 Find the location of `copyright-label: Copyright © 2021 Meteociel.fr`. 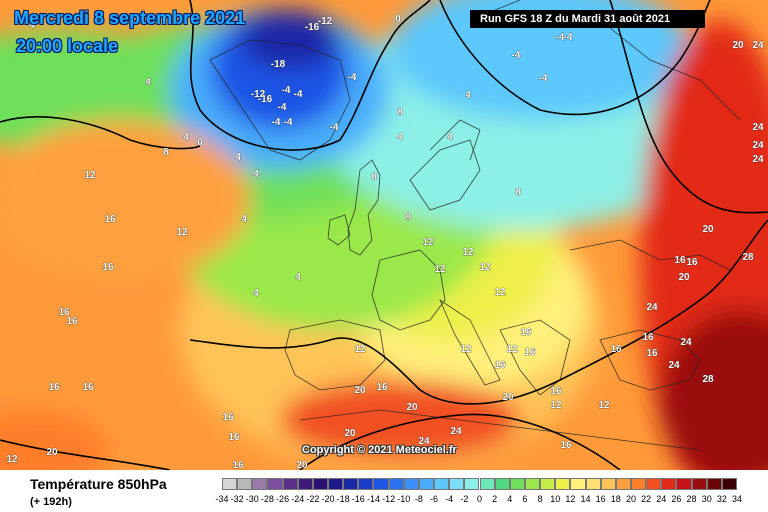

copyright-label: Copyright © 2021 Meteociel.fr is located at coordinates (379, 450).